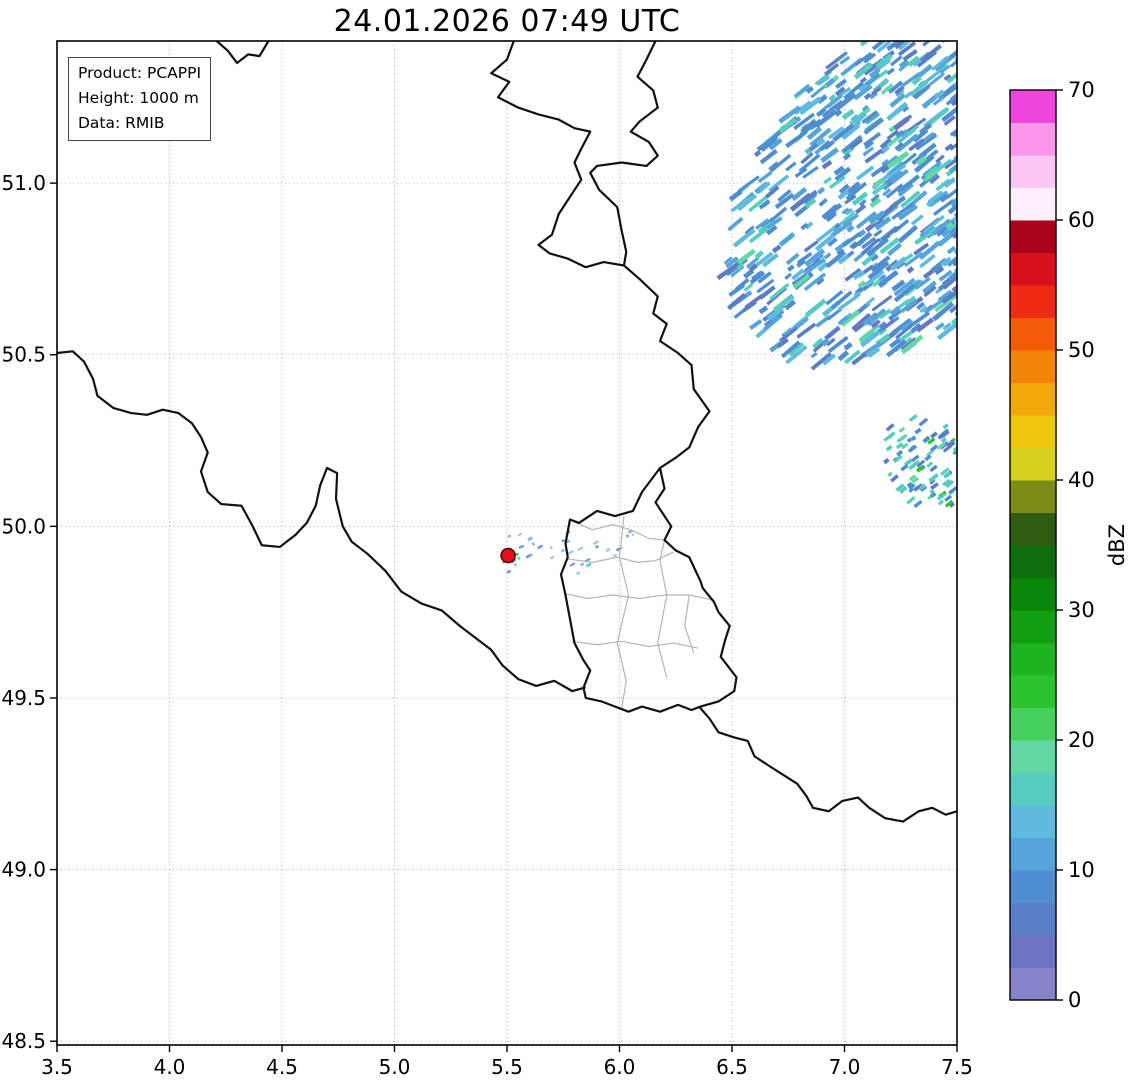 Image resolution: width=1145 pixels, height=1084 pixels. I want to click on svg-text: 50.0, so click(23, 526).